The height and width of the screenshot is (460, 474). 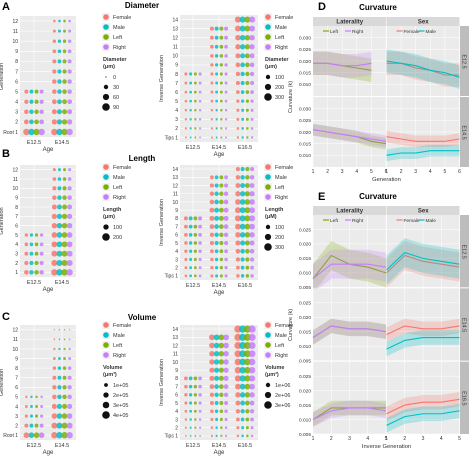 I want to click on section-title-curvature-e: Curvature, so click(x=378, y=196).